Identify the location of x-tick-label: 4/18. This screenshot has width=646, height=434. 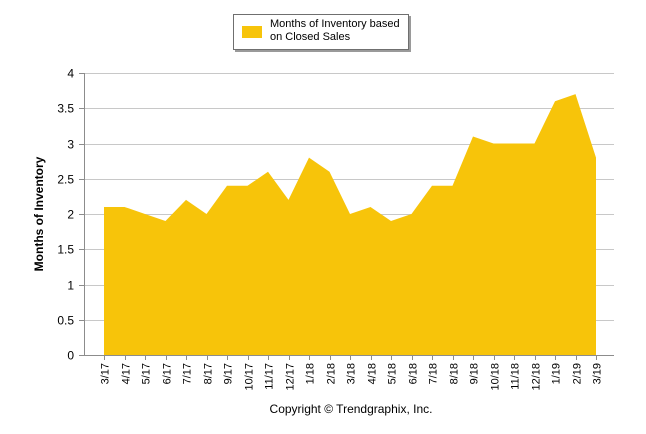
(373, 373).